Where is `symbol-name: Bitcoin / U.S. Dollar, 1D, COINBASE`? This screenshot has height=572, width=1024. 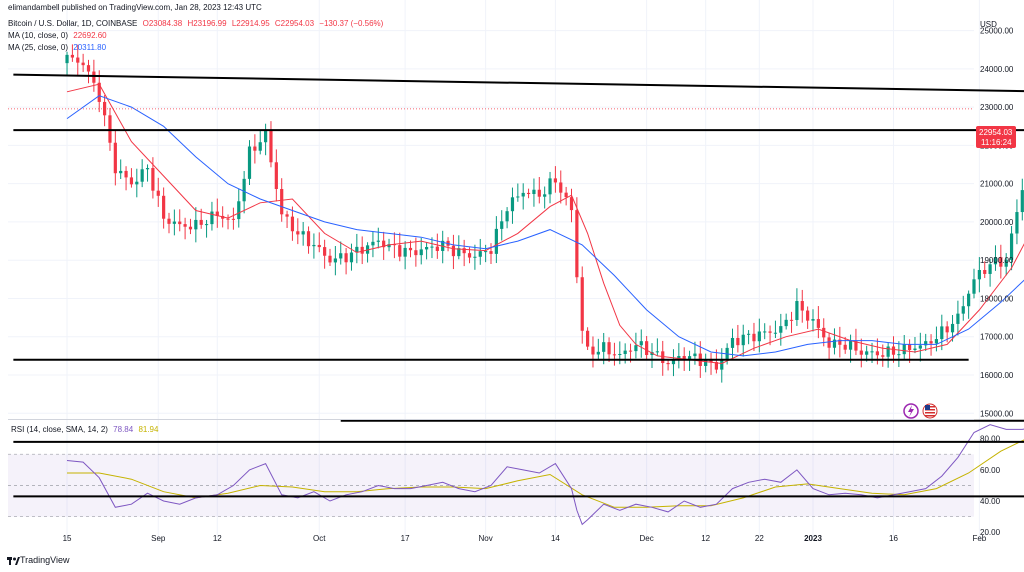
symbol-name: Bitcoin / U.S. Dollar, 1D, COINBASE is located at coordinates (73, 23).